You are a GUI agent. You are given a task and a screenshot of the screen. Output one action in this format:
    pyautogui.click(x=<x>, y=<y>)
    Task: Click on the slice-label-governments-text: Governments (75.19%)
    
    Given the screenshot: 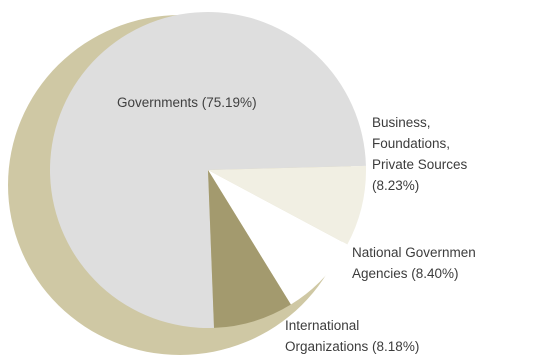 What is the action you would take?
    pyautogui.click(x=187, y=102)
    